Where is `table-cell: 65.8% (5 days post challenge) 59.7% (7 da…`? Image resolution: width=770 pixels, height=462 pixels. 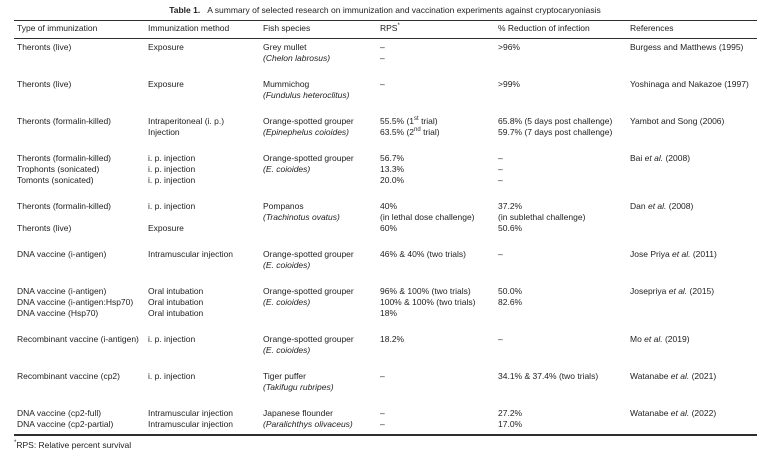
table-cell: 65.8% (5 days post challenge) 59.7% (7 da… is located at coordinates (561, 134).